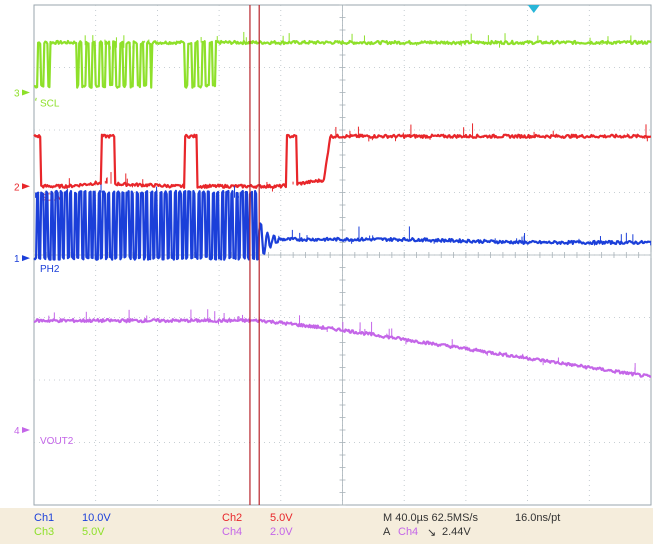 The width and height of the screenshot is (653, 544). What do you see at coordinates (232, 518) in the screenshot?
I see `ch2-label: Ch2` at bounding box center [232, 518].